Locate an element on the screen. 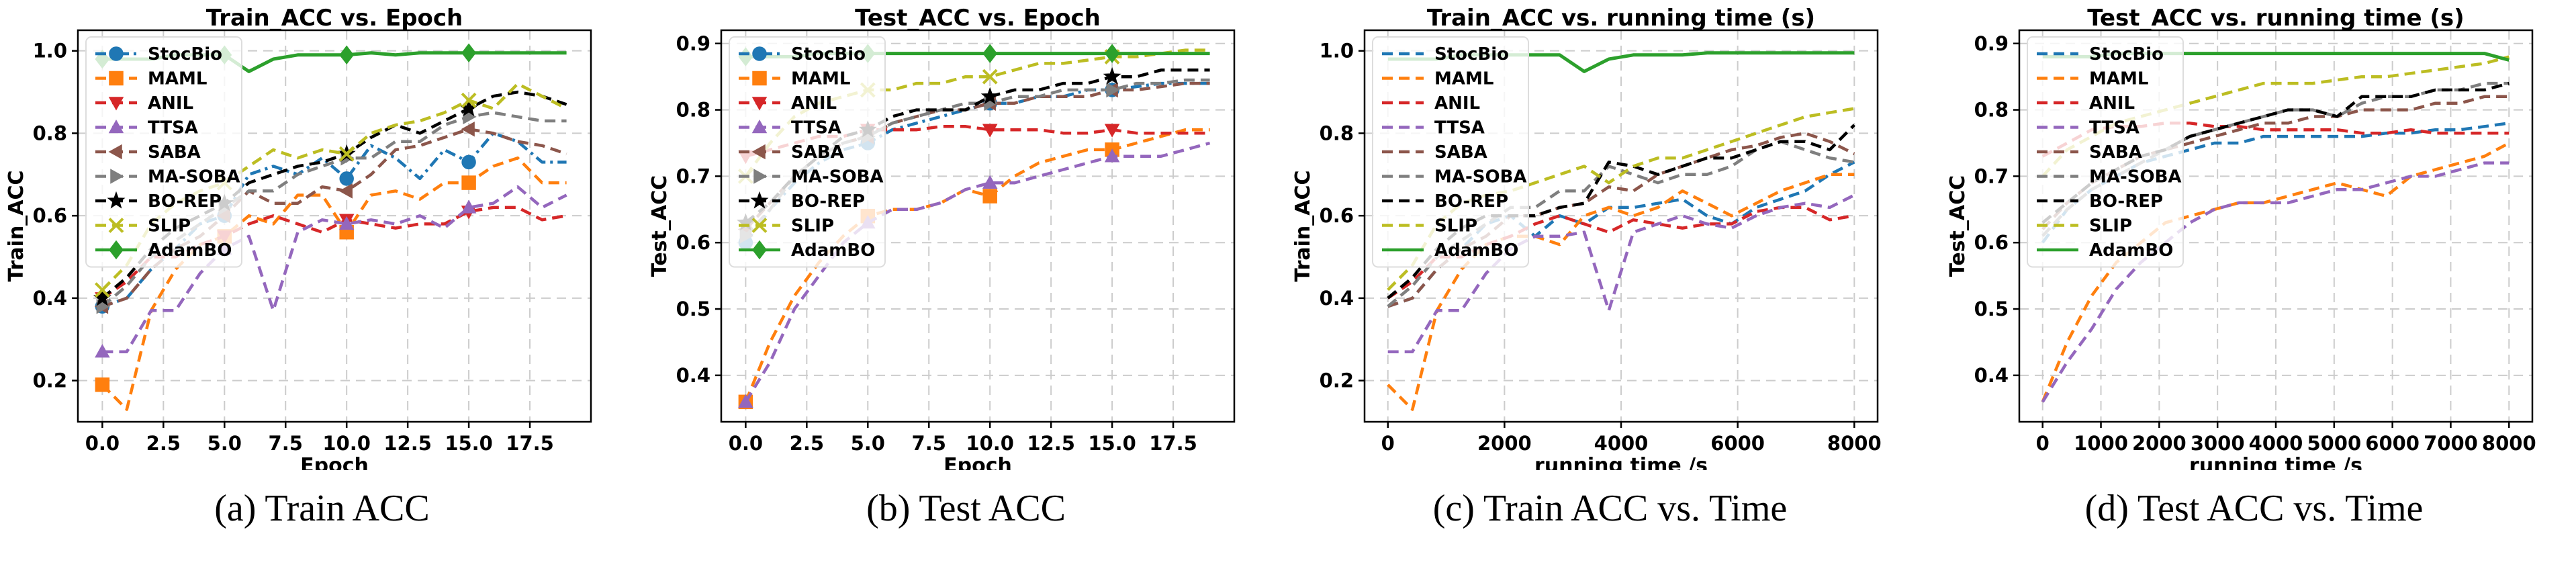 The width and height of the screenshot is (2576, 583). y-axis-label: Test_ACC is located at coordinates (1958, 226).